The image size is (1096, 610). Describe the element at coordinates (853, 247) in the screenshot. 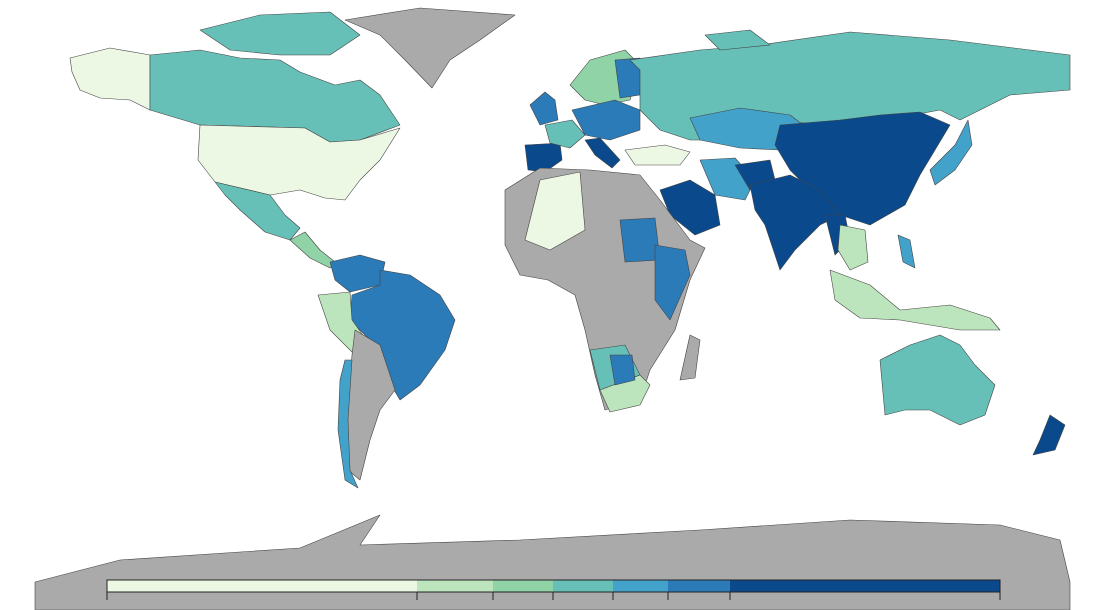

I see `se-asia` at that location.